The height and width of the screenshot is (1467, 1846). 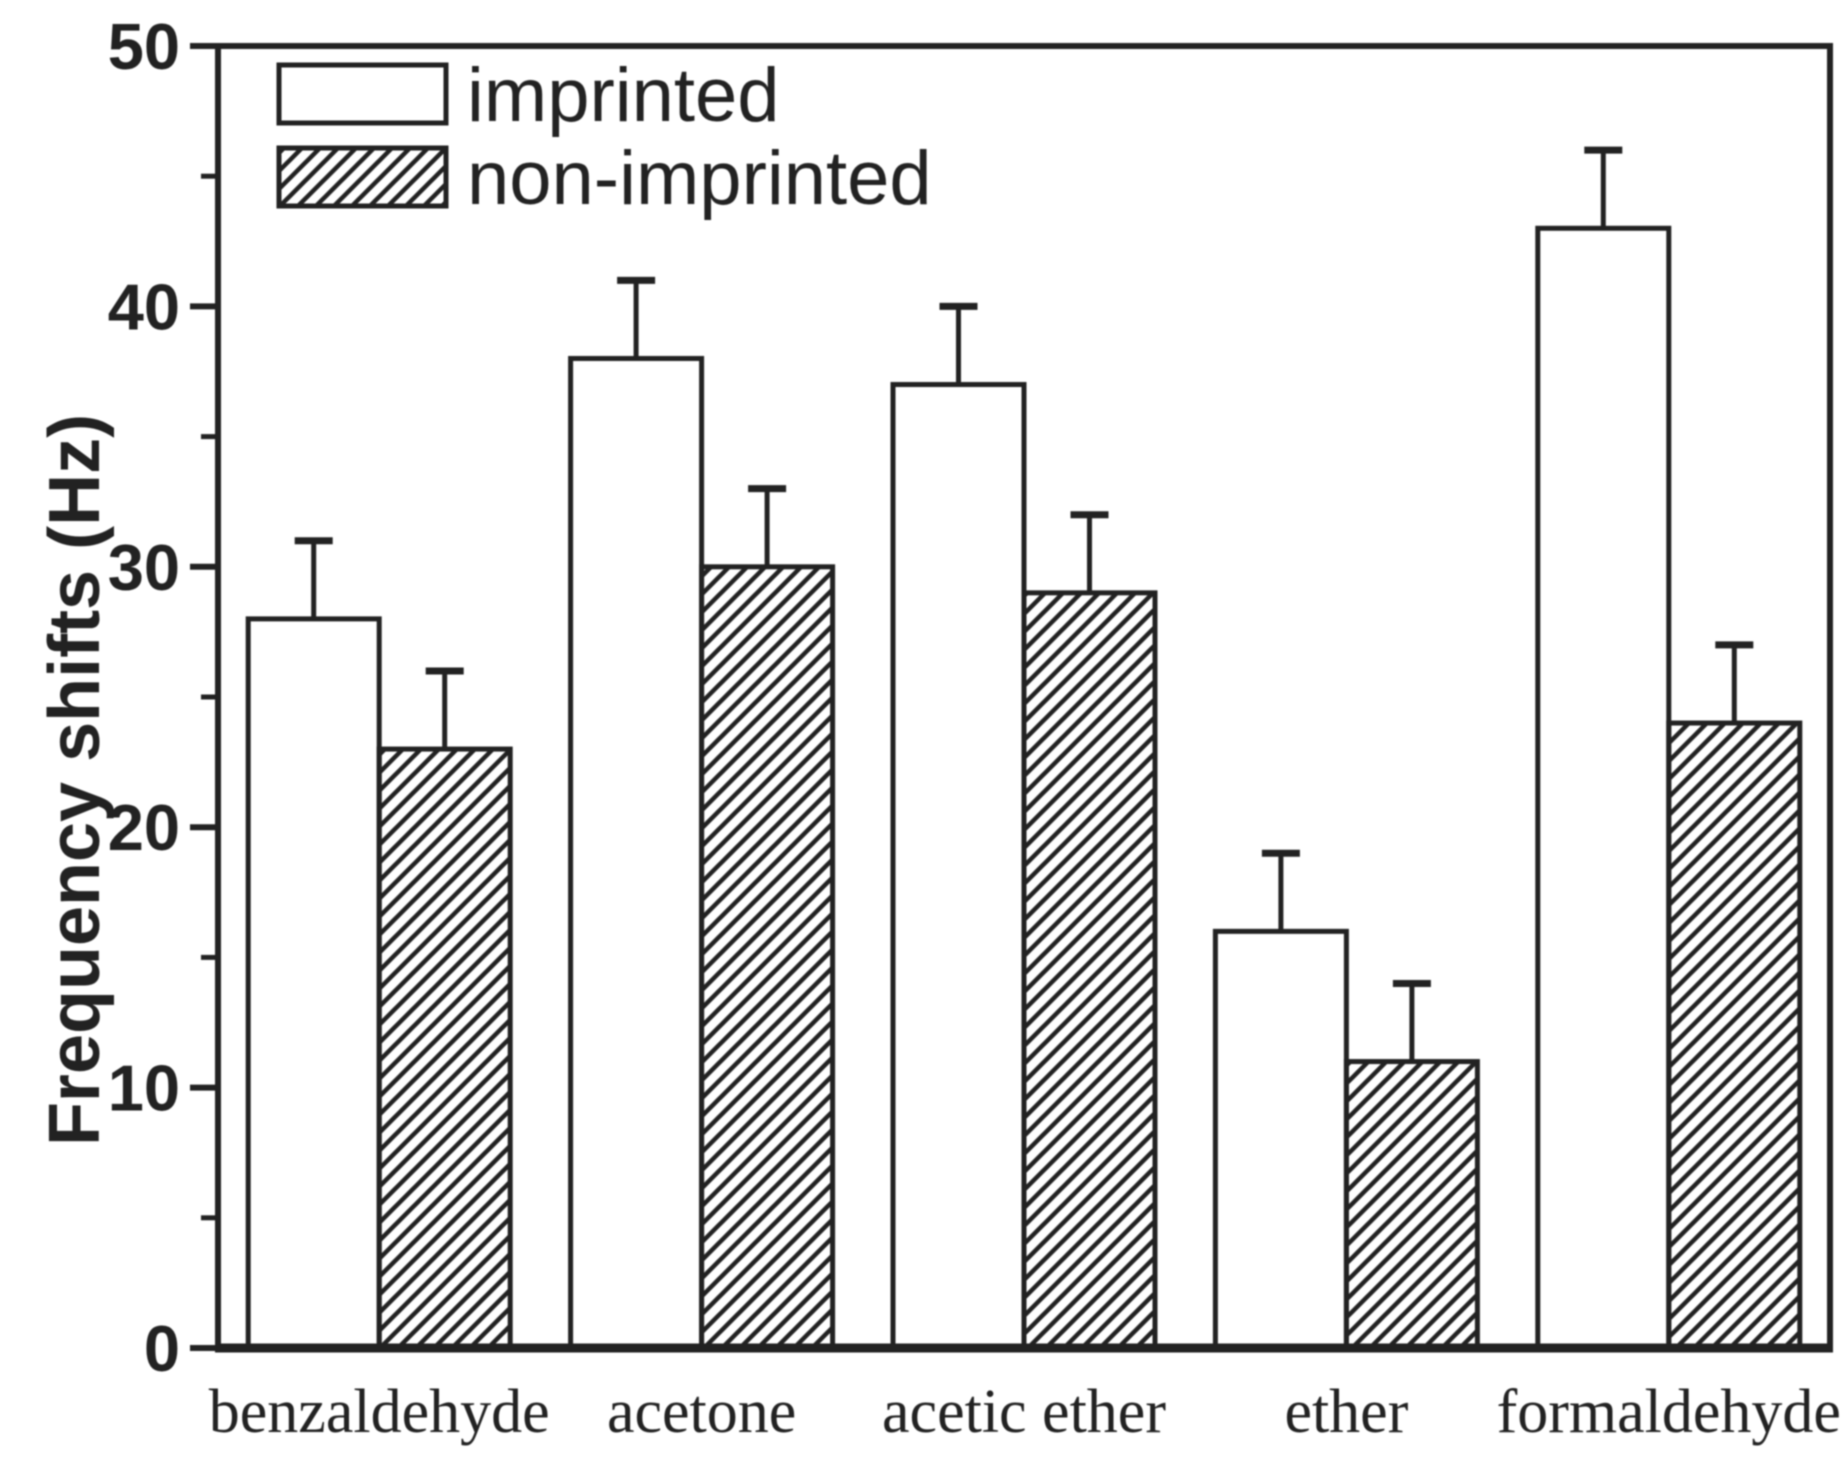 What do you see at coordinates (444, 1048) in the screenshot?
I see `bar-non-imprinted-benzaldehyde` at bounding box center [444, 1048].